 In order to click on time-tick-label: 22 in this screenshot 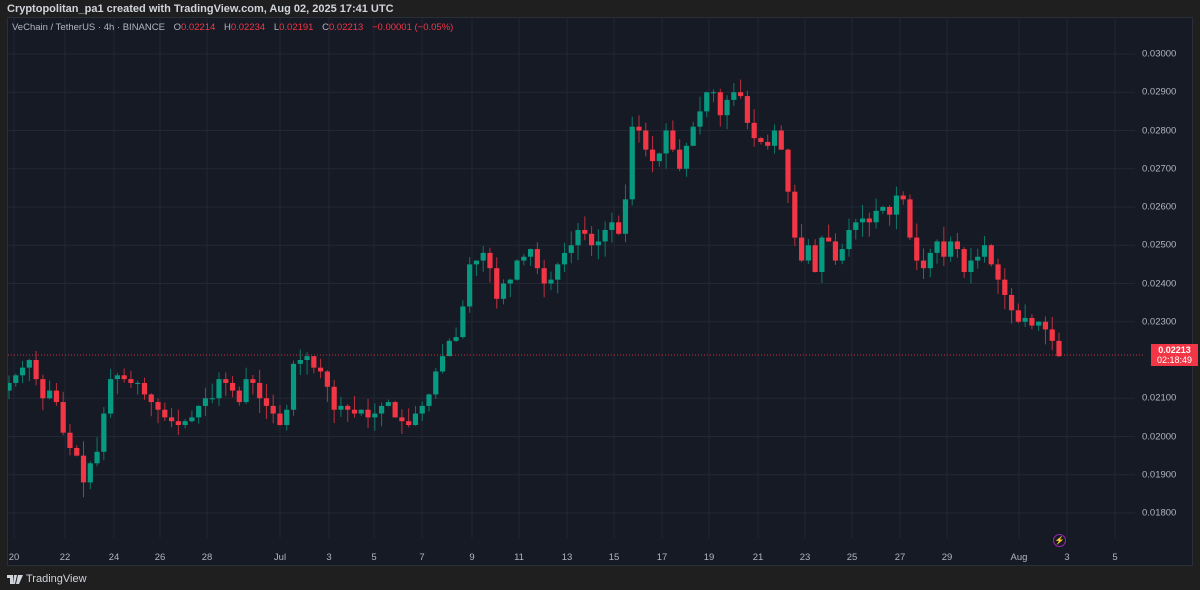, I will do `click(65, 557)`.